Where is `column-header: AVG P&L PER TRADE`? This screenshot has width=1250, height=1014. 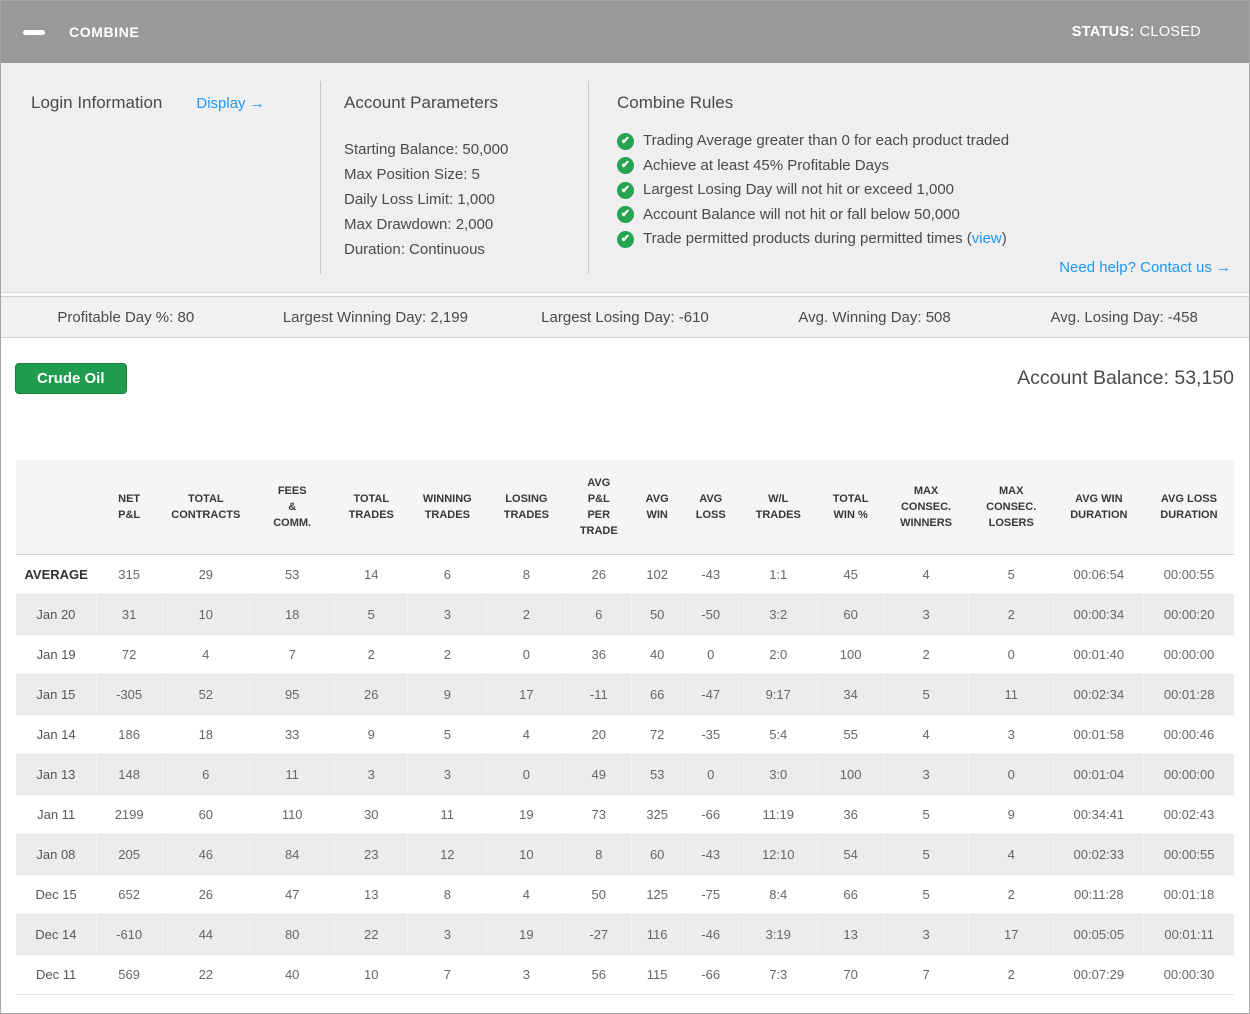 column-header: AVG P&L PER TRADE is located at coordinates (598, 507).